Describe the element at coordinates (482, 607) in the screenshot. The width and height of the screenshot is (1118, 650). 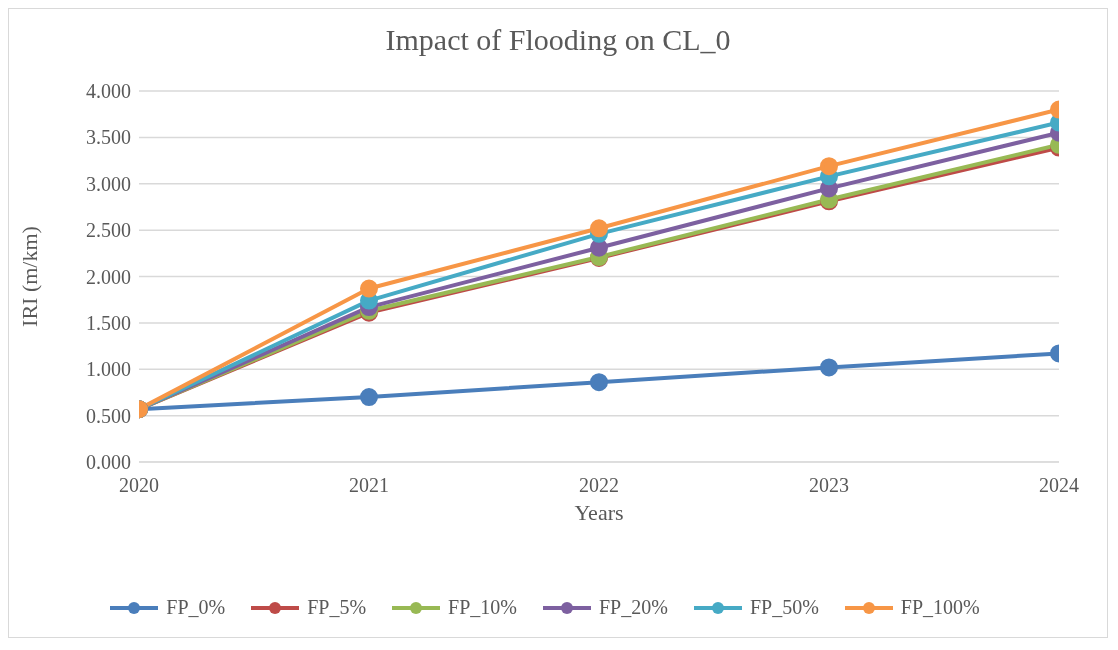
I see `legend-label: FP_10%` at that location.